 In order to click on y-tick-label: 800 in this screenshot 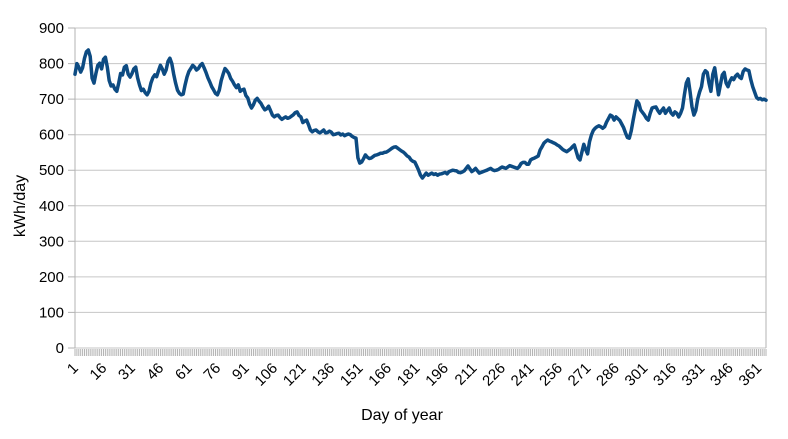, I will do `click(51, 64)`.